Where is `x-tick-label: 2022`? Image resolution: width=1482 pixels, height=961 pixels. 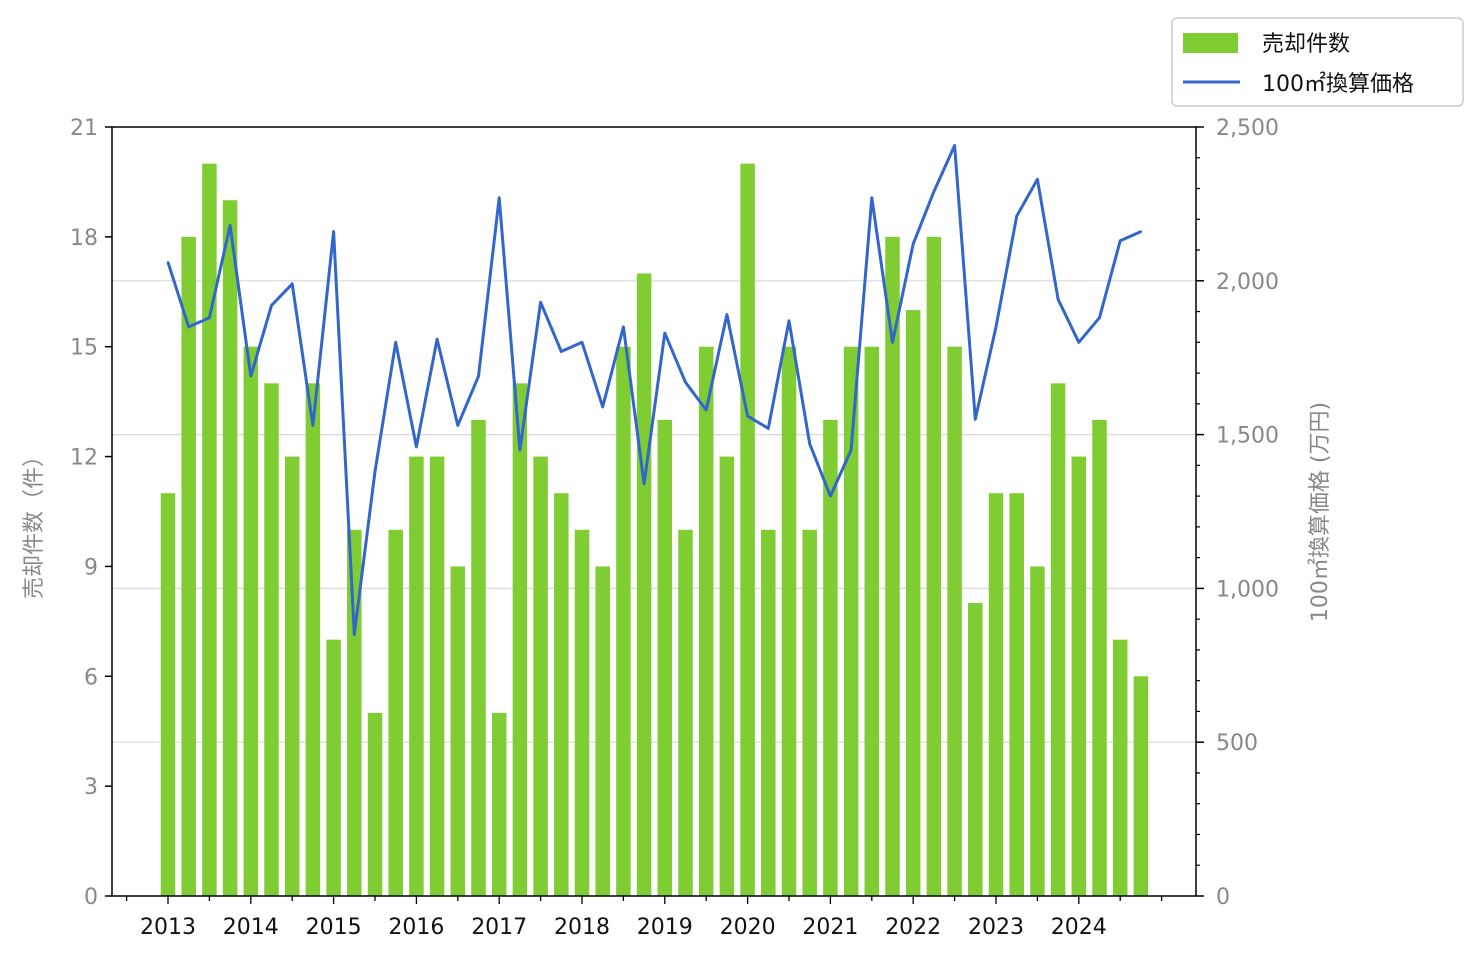
x-tick-label: 2022 is located at coordinates (913, 927).